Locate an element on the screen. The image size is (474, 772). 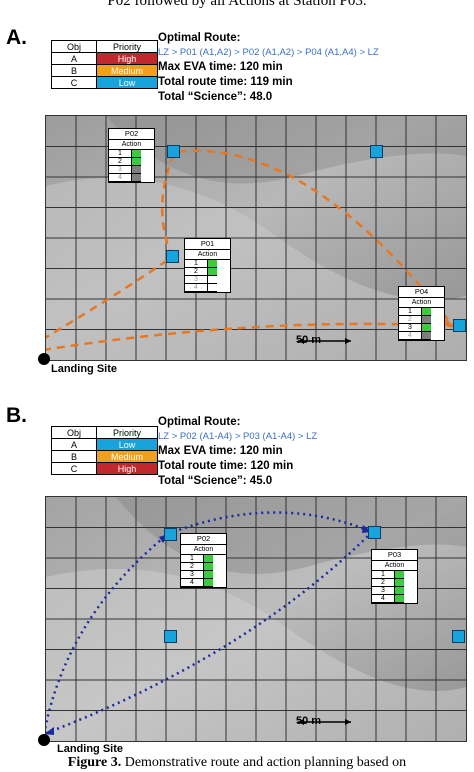
route-title-b: Optimal Route: is located at coordinates (199, 422).